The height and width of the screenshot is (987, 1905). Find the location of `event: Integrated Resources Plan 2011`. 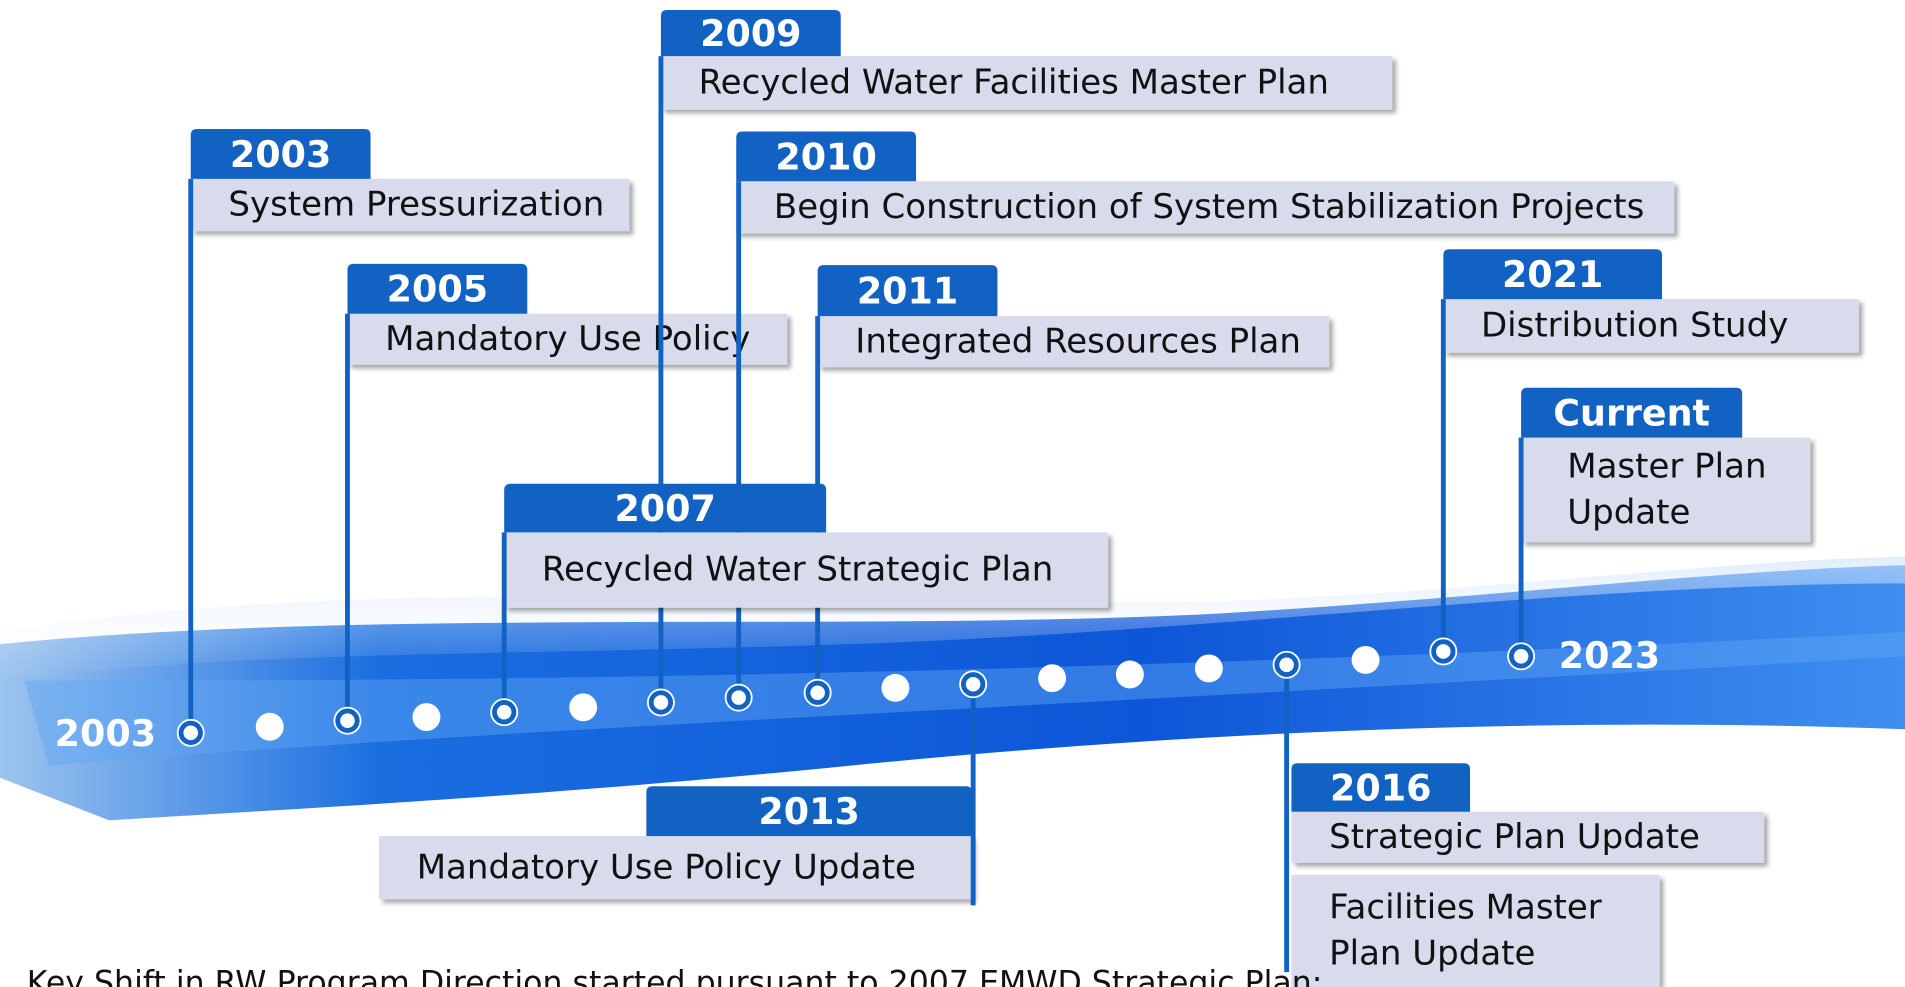

event: Integrated Resources Plan 2011 is located at coordinates (1072, 475).